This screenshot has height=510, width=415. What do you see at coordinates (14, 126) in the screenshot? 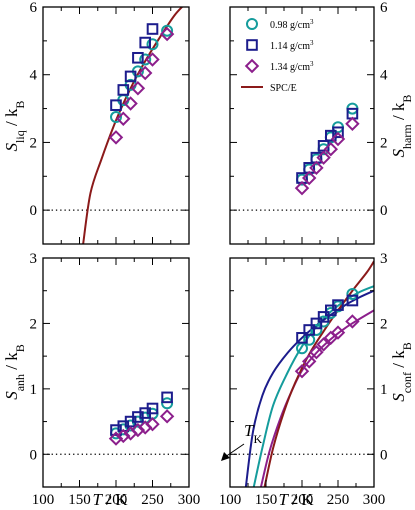
I see `ylabel-s-liq: Sliq / kB` at bounding box center [14, 126].